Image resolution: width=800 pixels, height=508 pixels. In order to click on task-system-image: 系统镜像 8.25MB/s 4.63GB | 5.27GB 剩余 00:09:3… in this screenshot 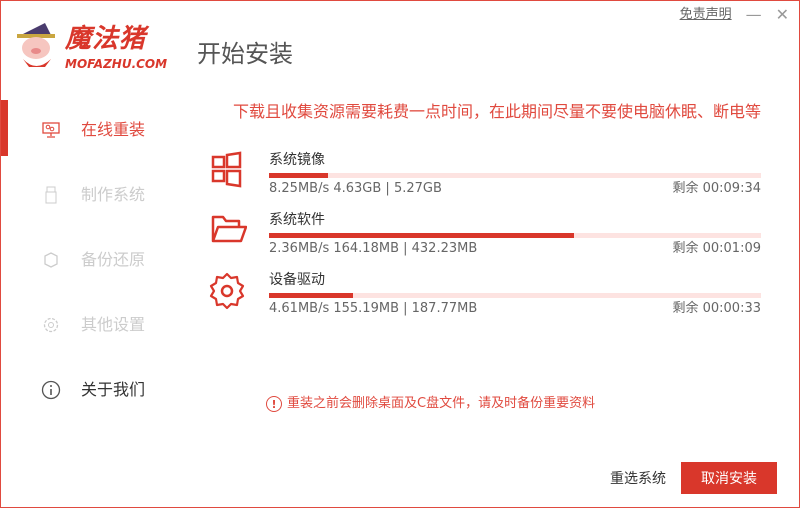, I will do `click(487, 176)`.